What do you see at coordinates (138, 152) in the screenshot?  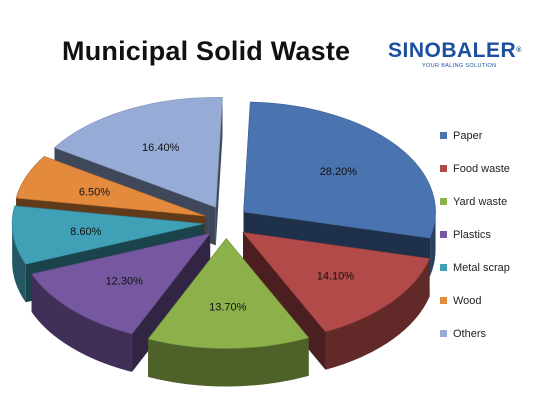 I see `pie-slice-others` at bounding box center [138, 152].